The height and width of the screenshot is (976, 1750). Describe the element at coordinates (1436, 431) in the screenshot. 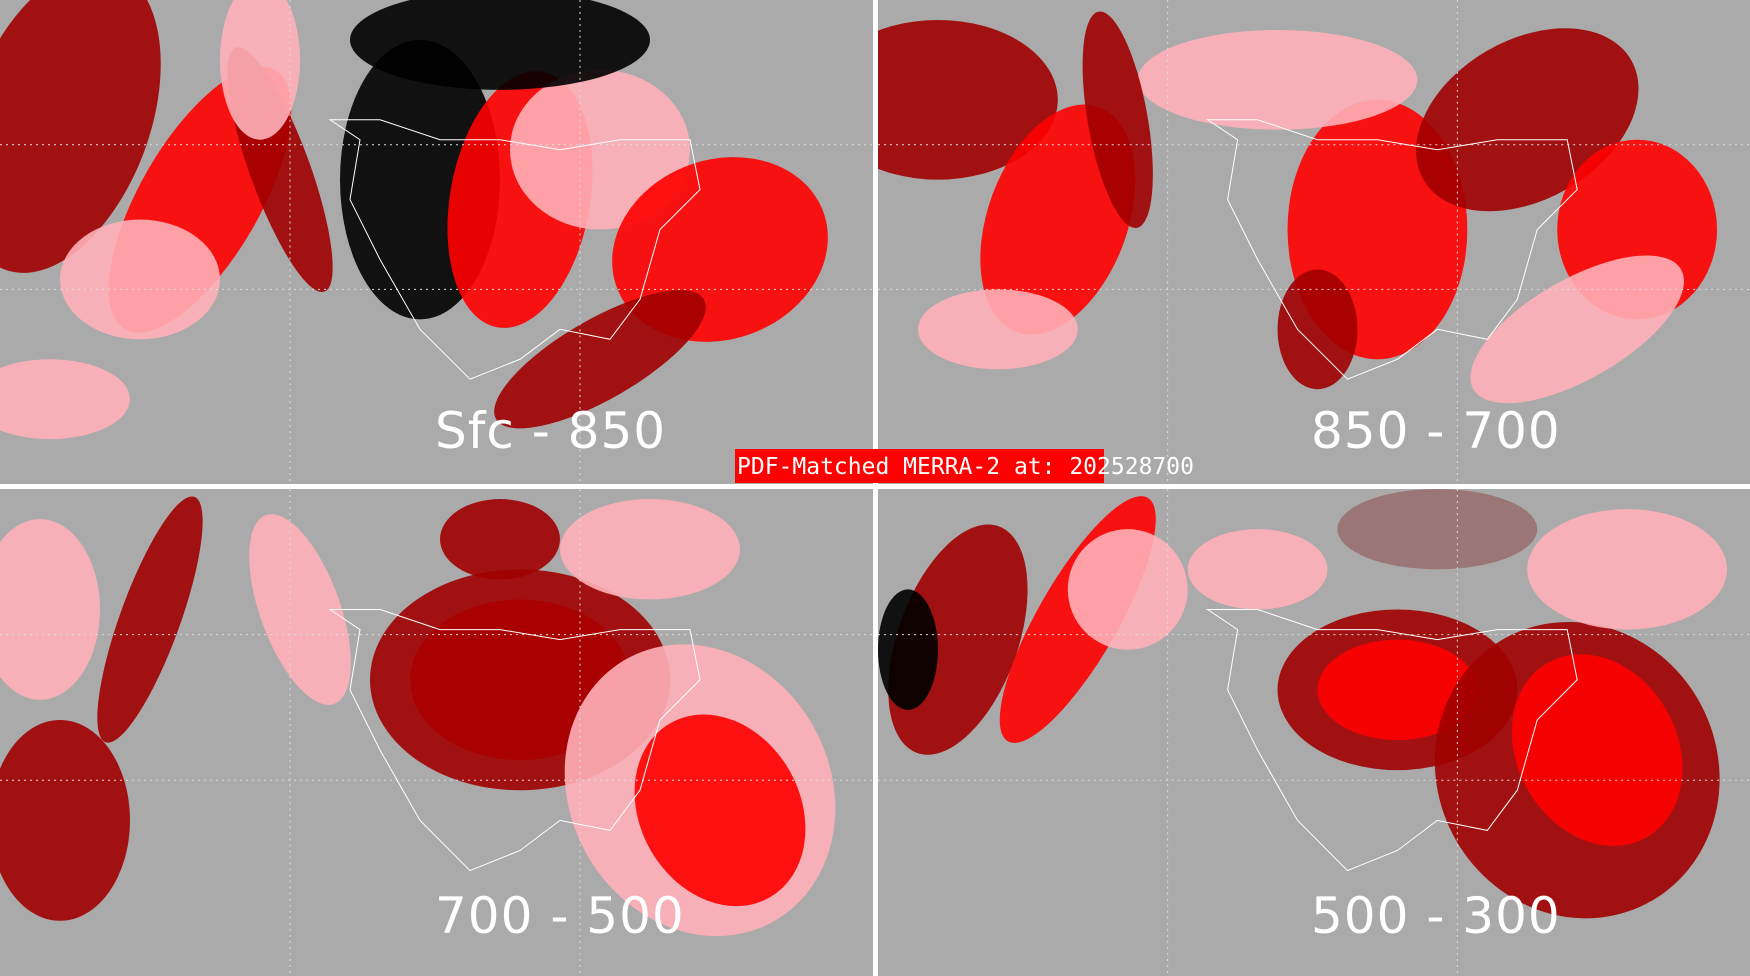

I see `panel-label: 850 - 700` at that location.